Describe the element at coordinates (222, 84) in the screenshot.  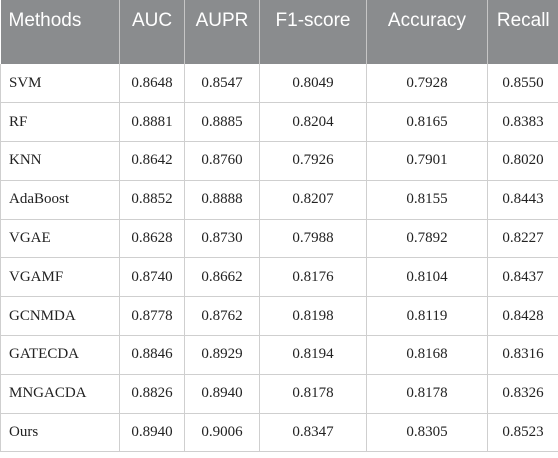
I see `cell-aupr: 0.8547` at that location.